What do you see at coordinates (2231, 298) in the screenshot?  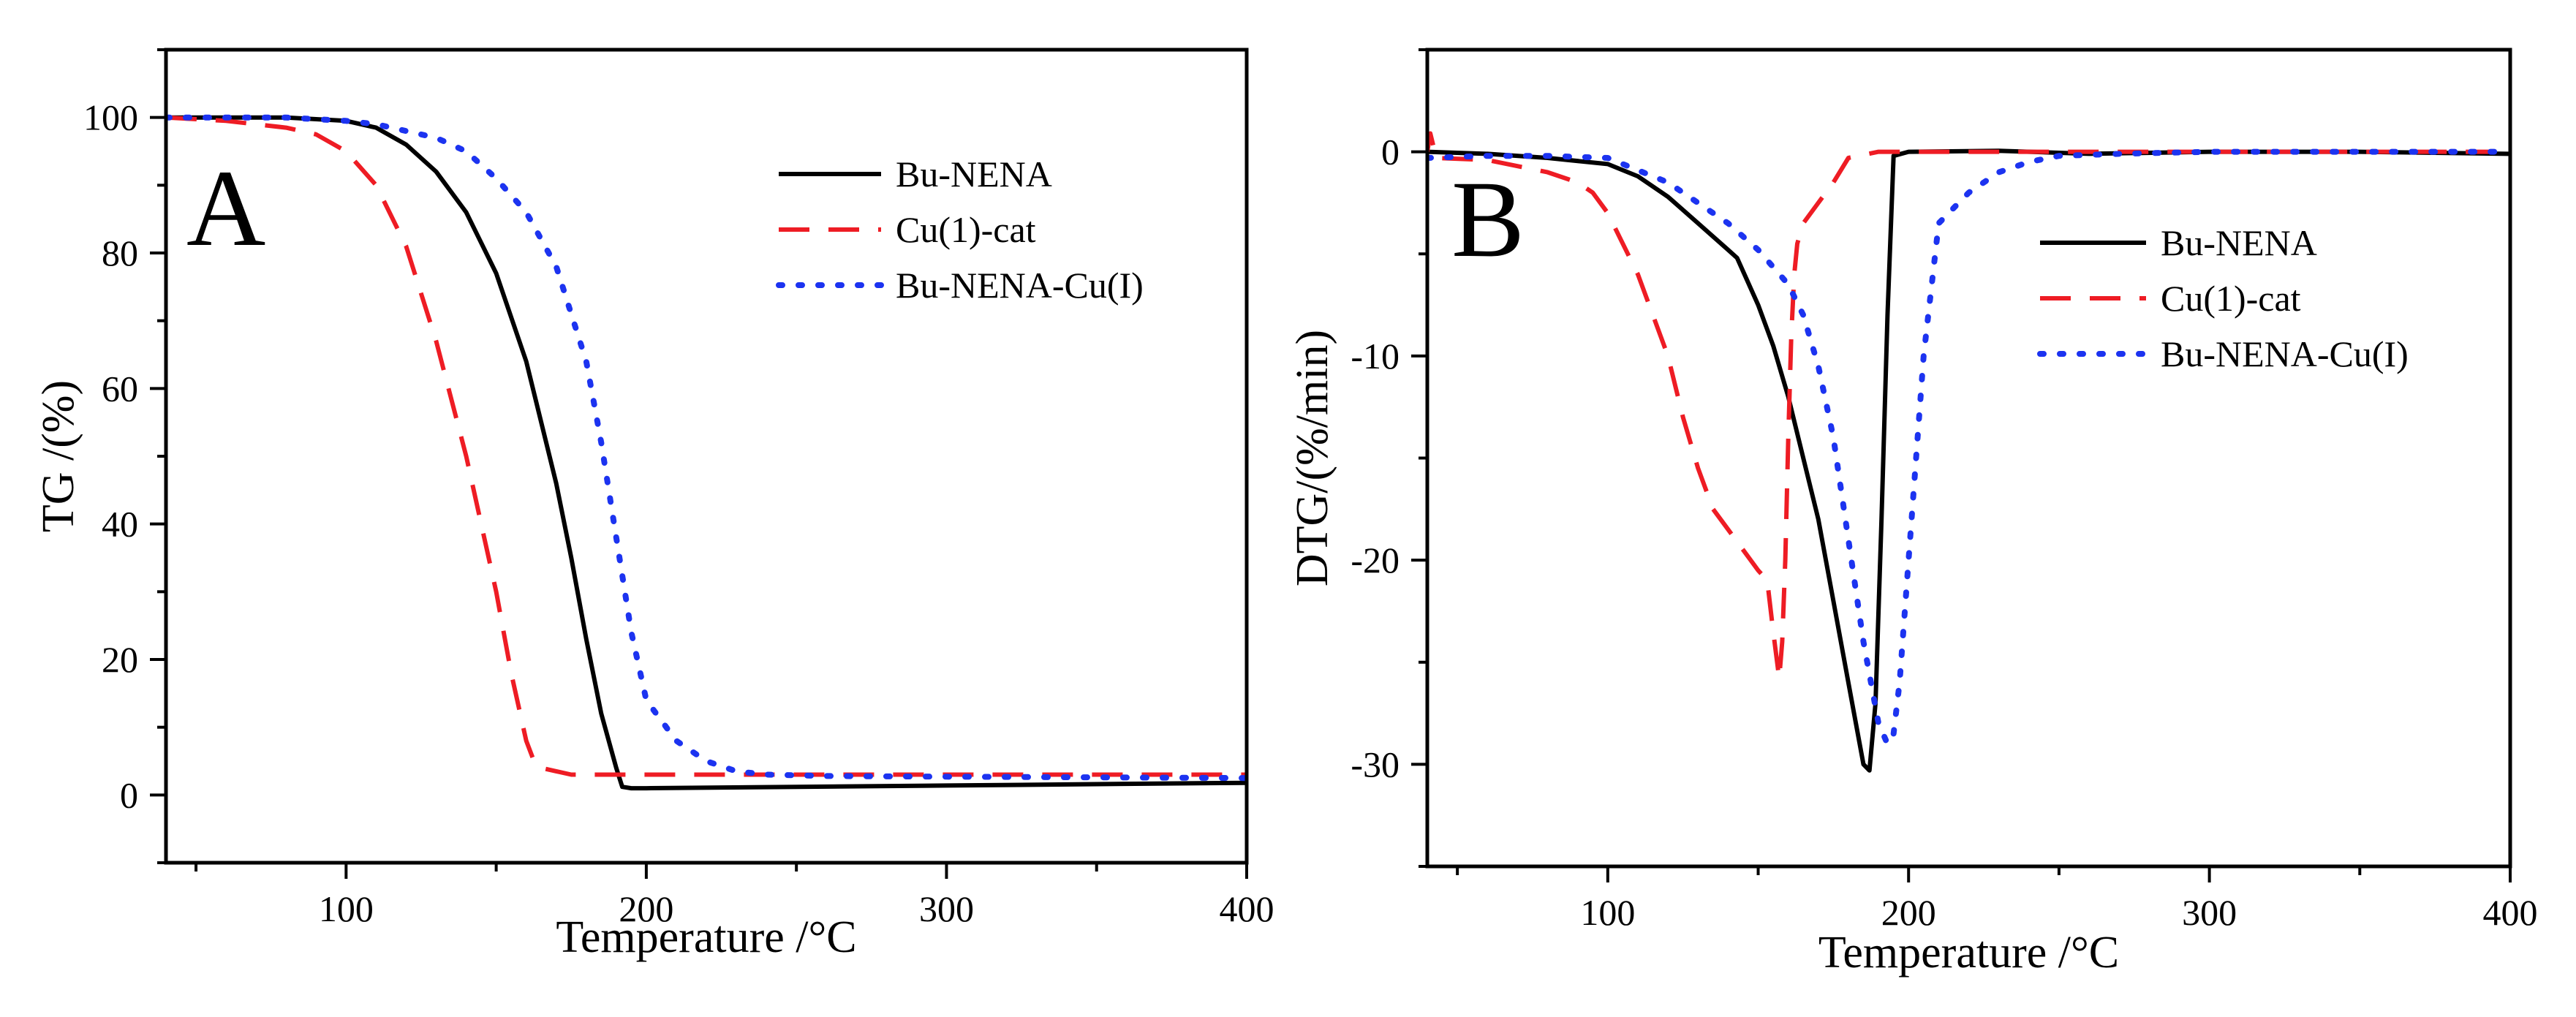 I see `panel-b-legend-label-1: Cu(1)-cat` at bounding box center [2231, 298].